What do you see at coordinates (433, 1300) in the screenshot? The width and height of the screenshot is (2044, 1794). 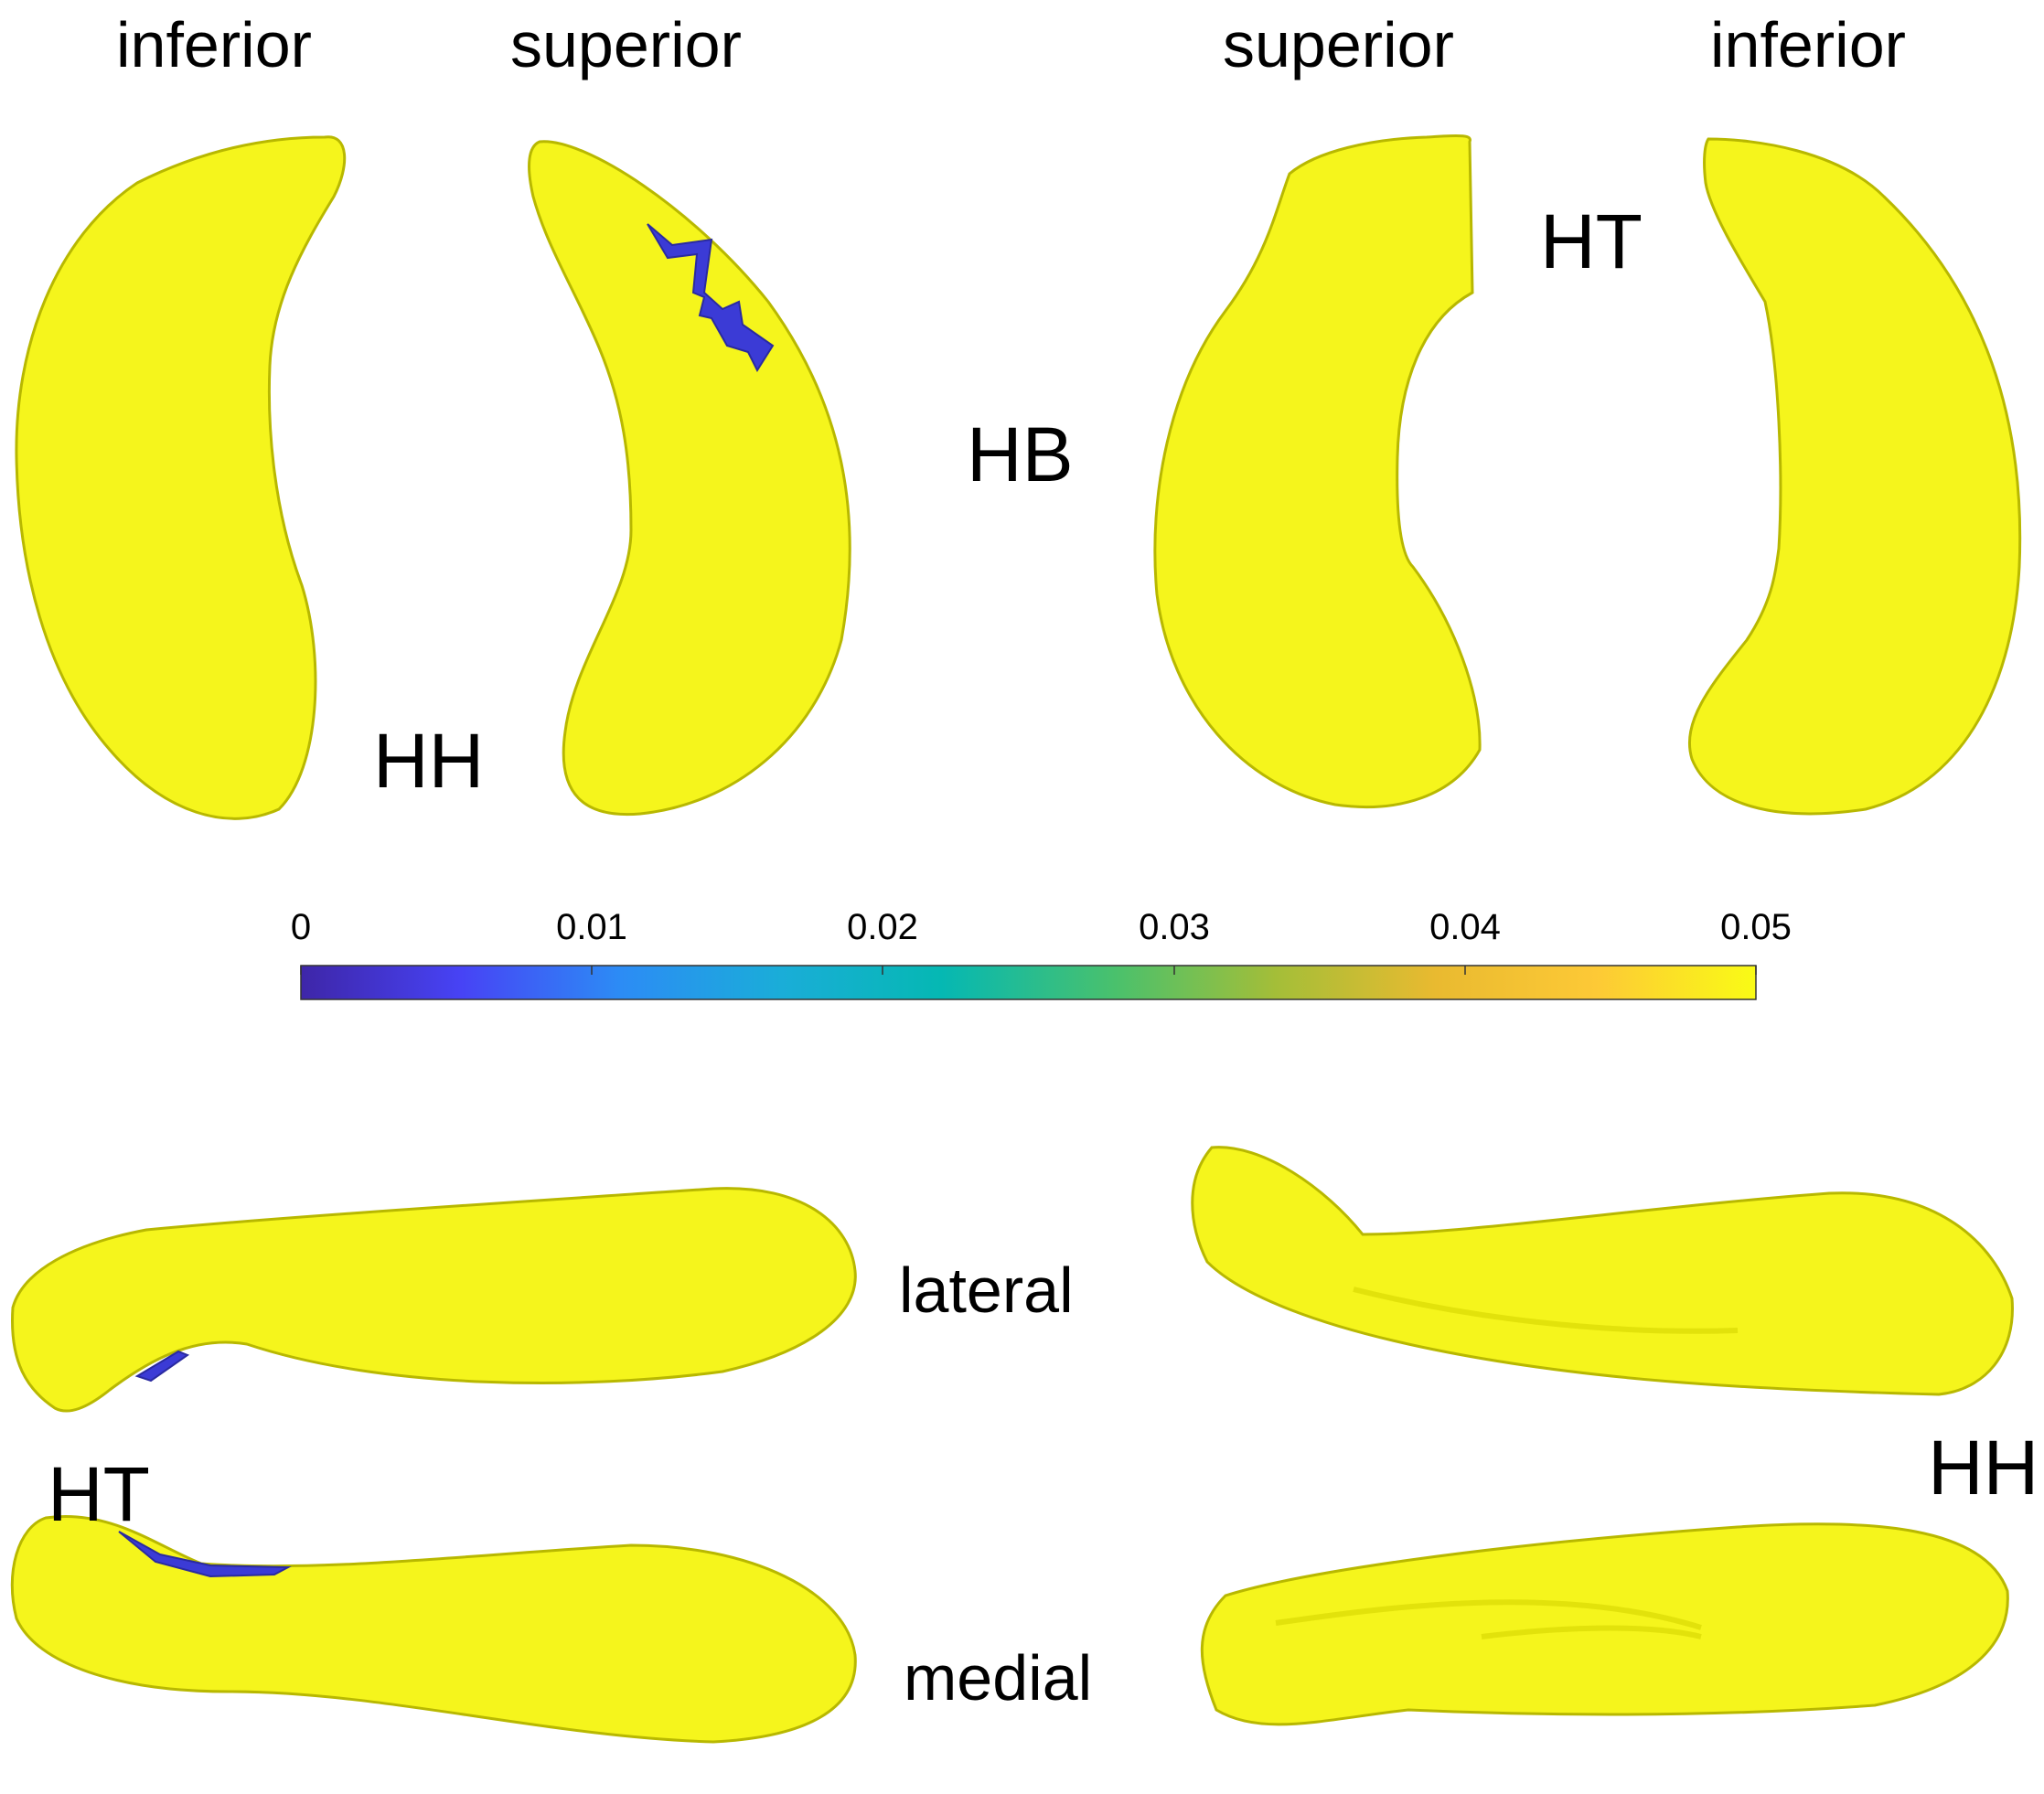 I see `hippocampus-lateral-left` at bounding box center [433, 1300].